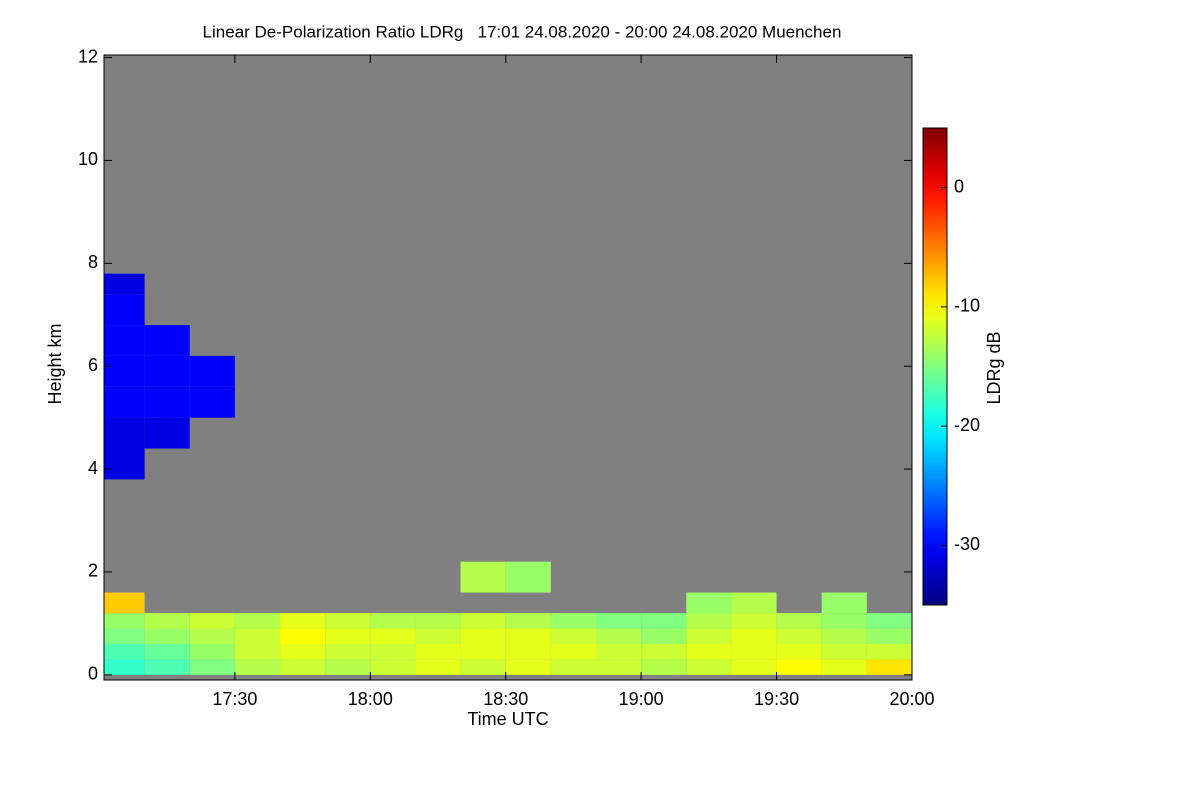 The height and width of the screenshot is (800, 1200). What do you see at coordinates (234, 699) in the screenshot?
I see `x-tick-label: 17:30` at bounding box center [234, 699].